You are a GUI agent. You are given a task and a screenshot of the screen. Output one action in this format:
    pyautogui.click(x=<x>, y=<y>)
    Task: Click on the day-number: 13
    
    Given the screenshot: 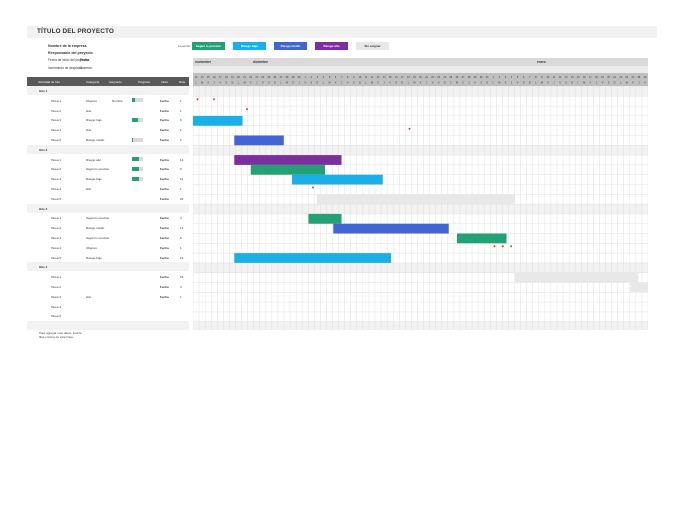 What is the action you would take?
    pyautogui.click(x=196, y=77)
    